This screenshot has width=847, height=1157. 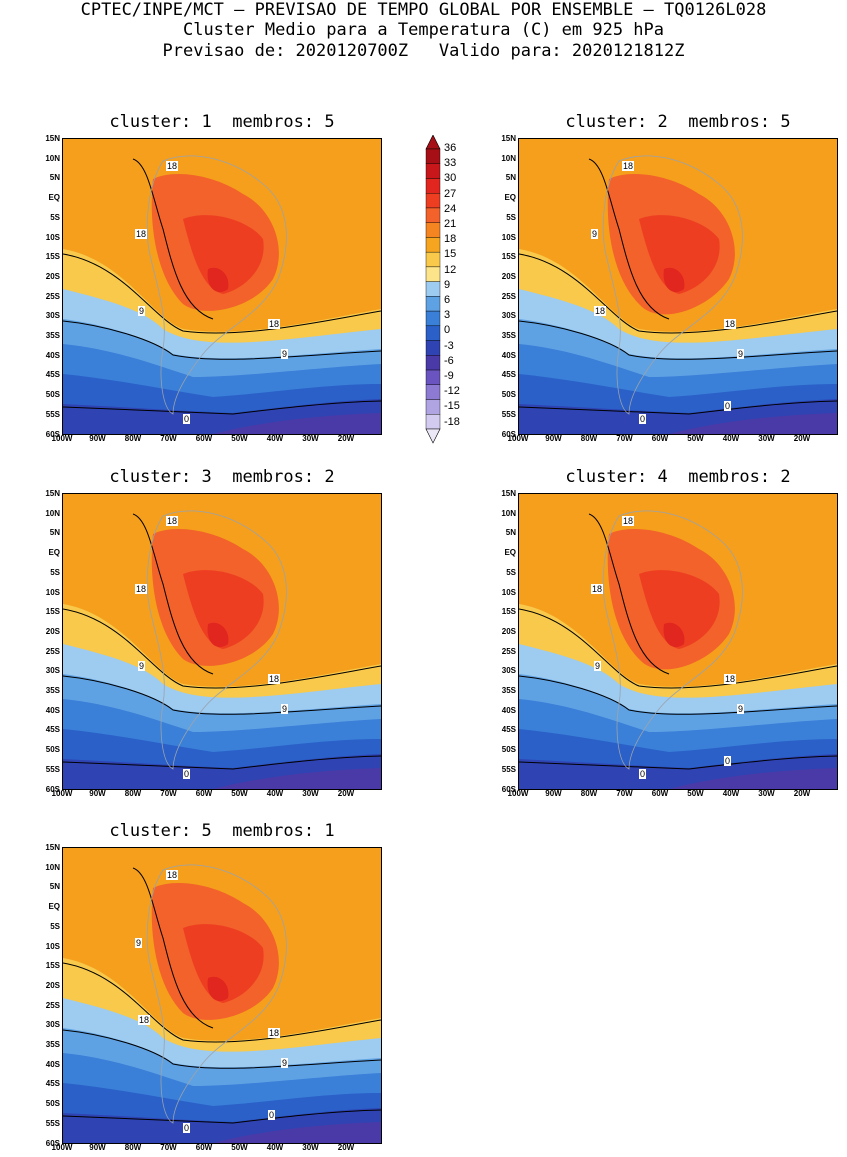 I want to click on colorbar-label: -15, so click(x=452, y=406).